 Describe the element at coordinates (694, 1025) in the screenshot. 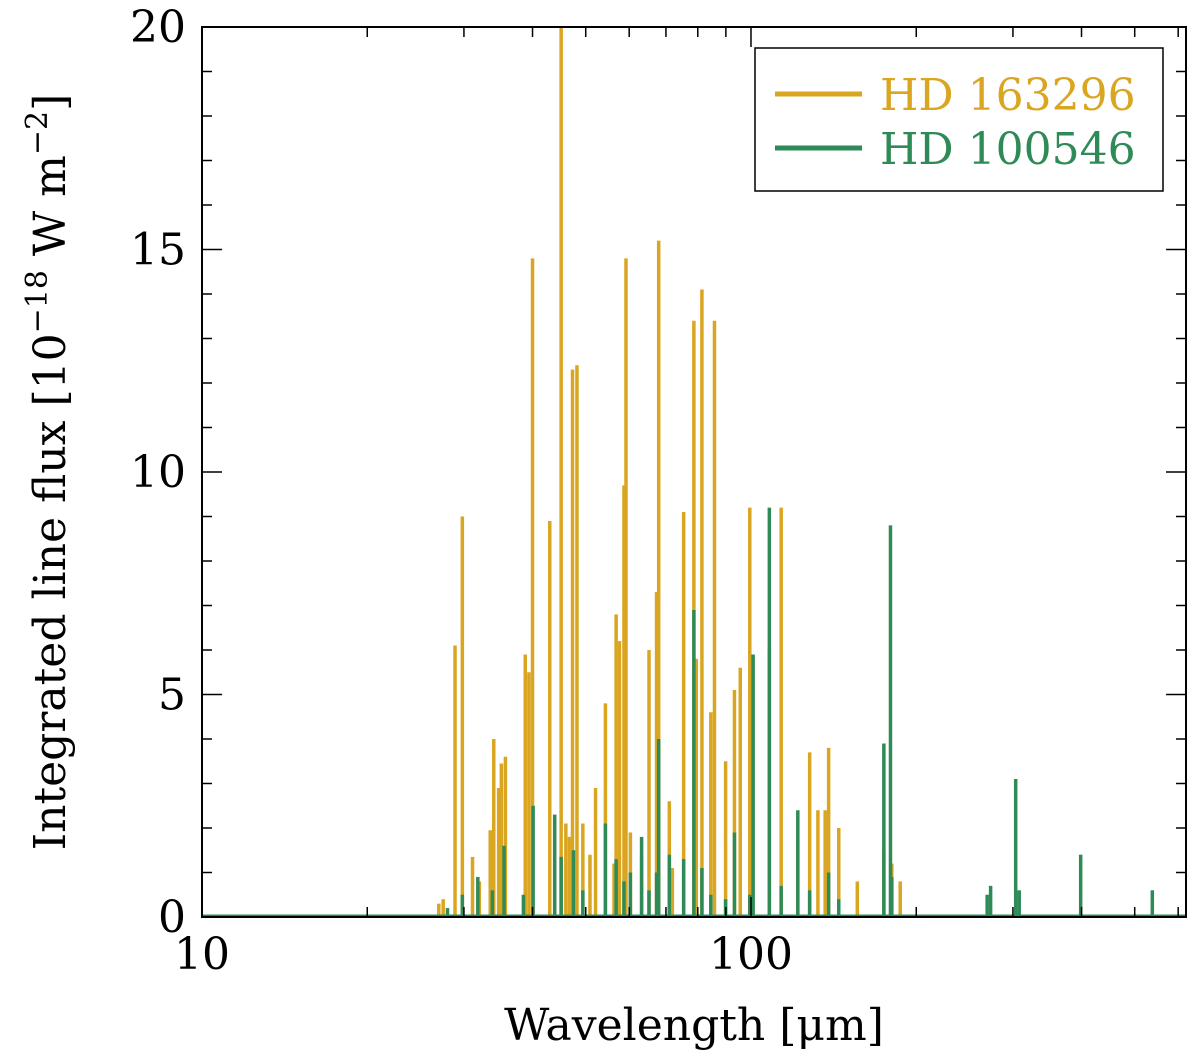

I see `x-axis-label: Wavelength [μm]` at that location.